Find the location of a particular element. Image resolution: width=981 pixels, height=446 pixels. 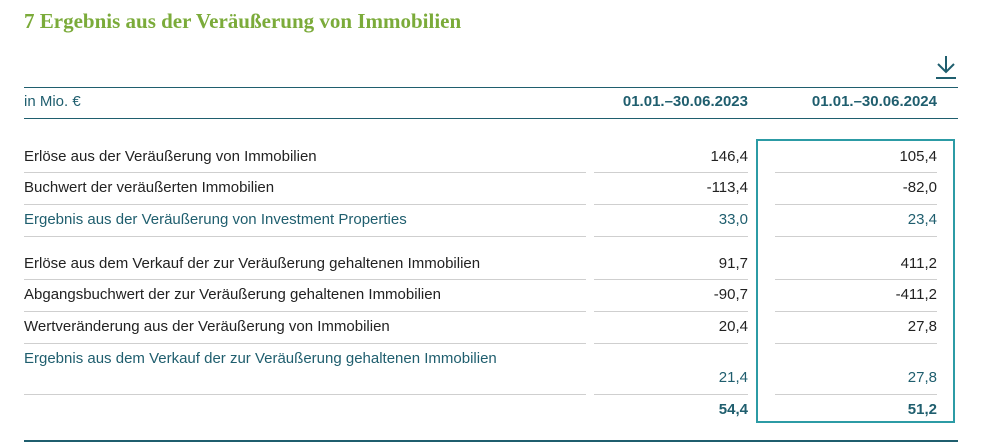

download-icon is located at coordinates (946, 67).